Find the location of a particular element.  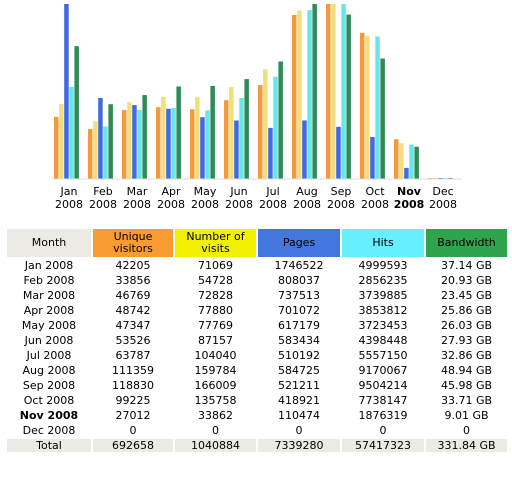

cell-month: Dec 2008 is located at coordinates (49, 430).